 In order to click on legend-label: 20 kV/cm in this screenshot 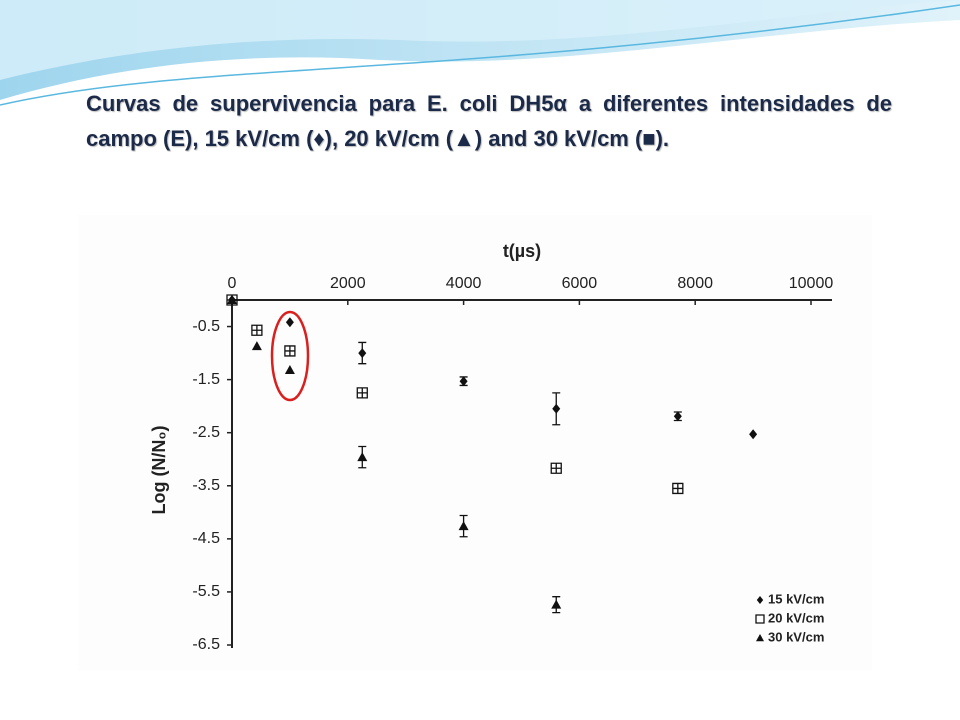, I will do `click(796, 617)`.